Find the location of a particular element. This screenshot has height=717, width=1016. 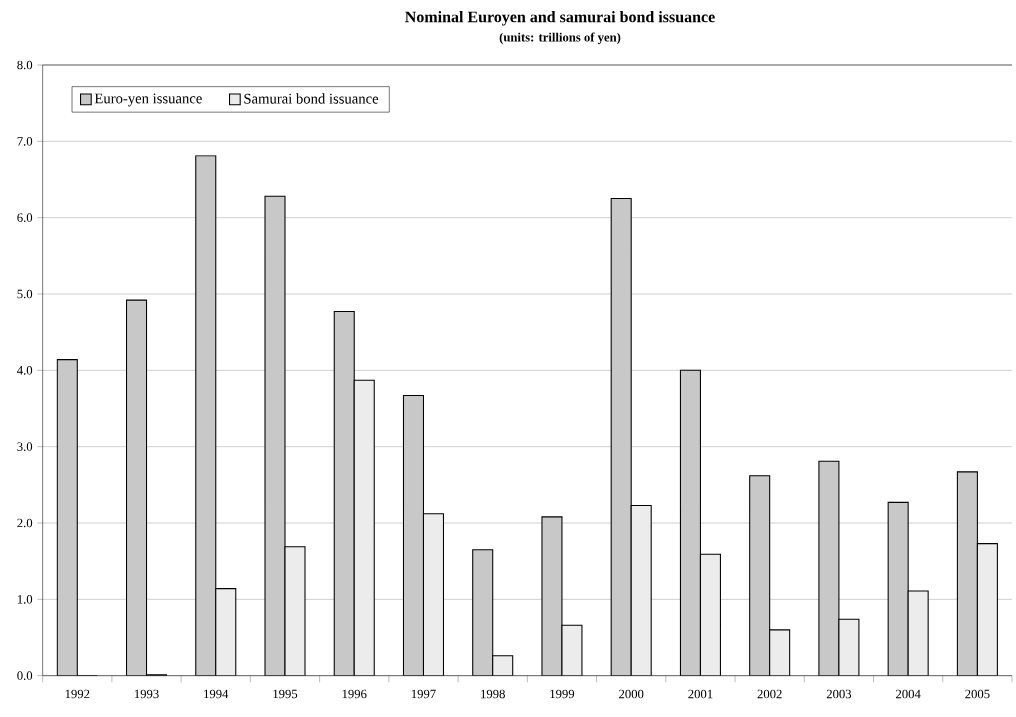

x-tick-label: 1997 is located at coordinates (423, 694).